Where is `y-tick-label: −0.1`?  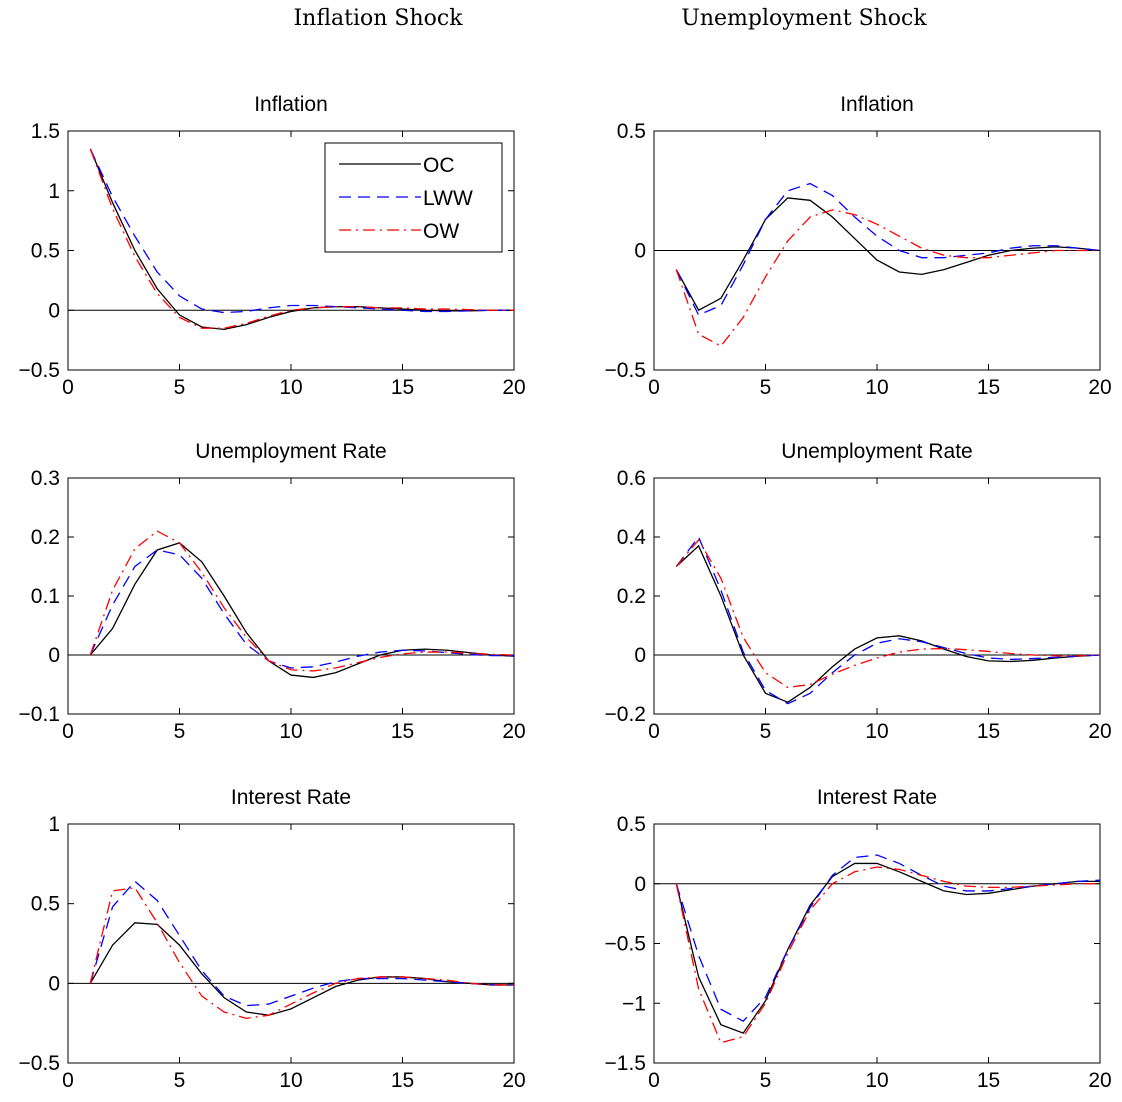 y-tick-label: −0.1 is located at coordinates (39, 714).